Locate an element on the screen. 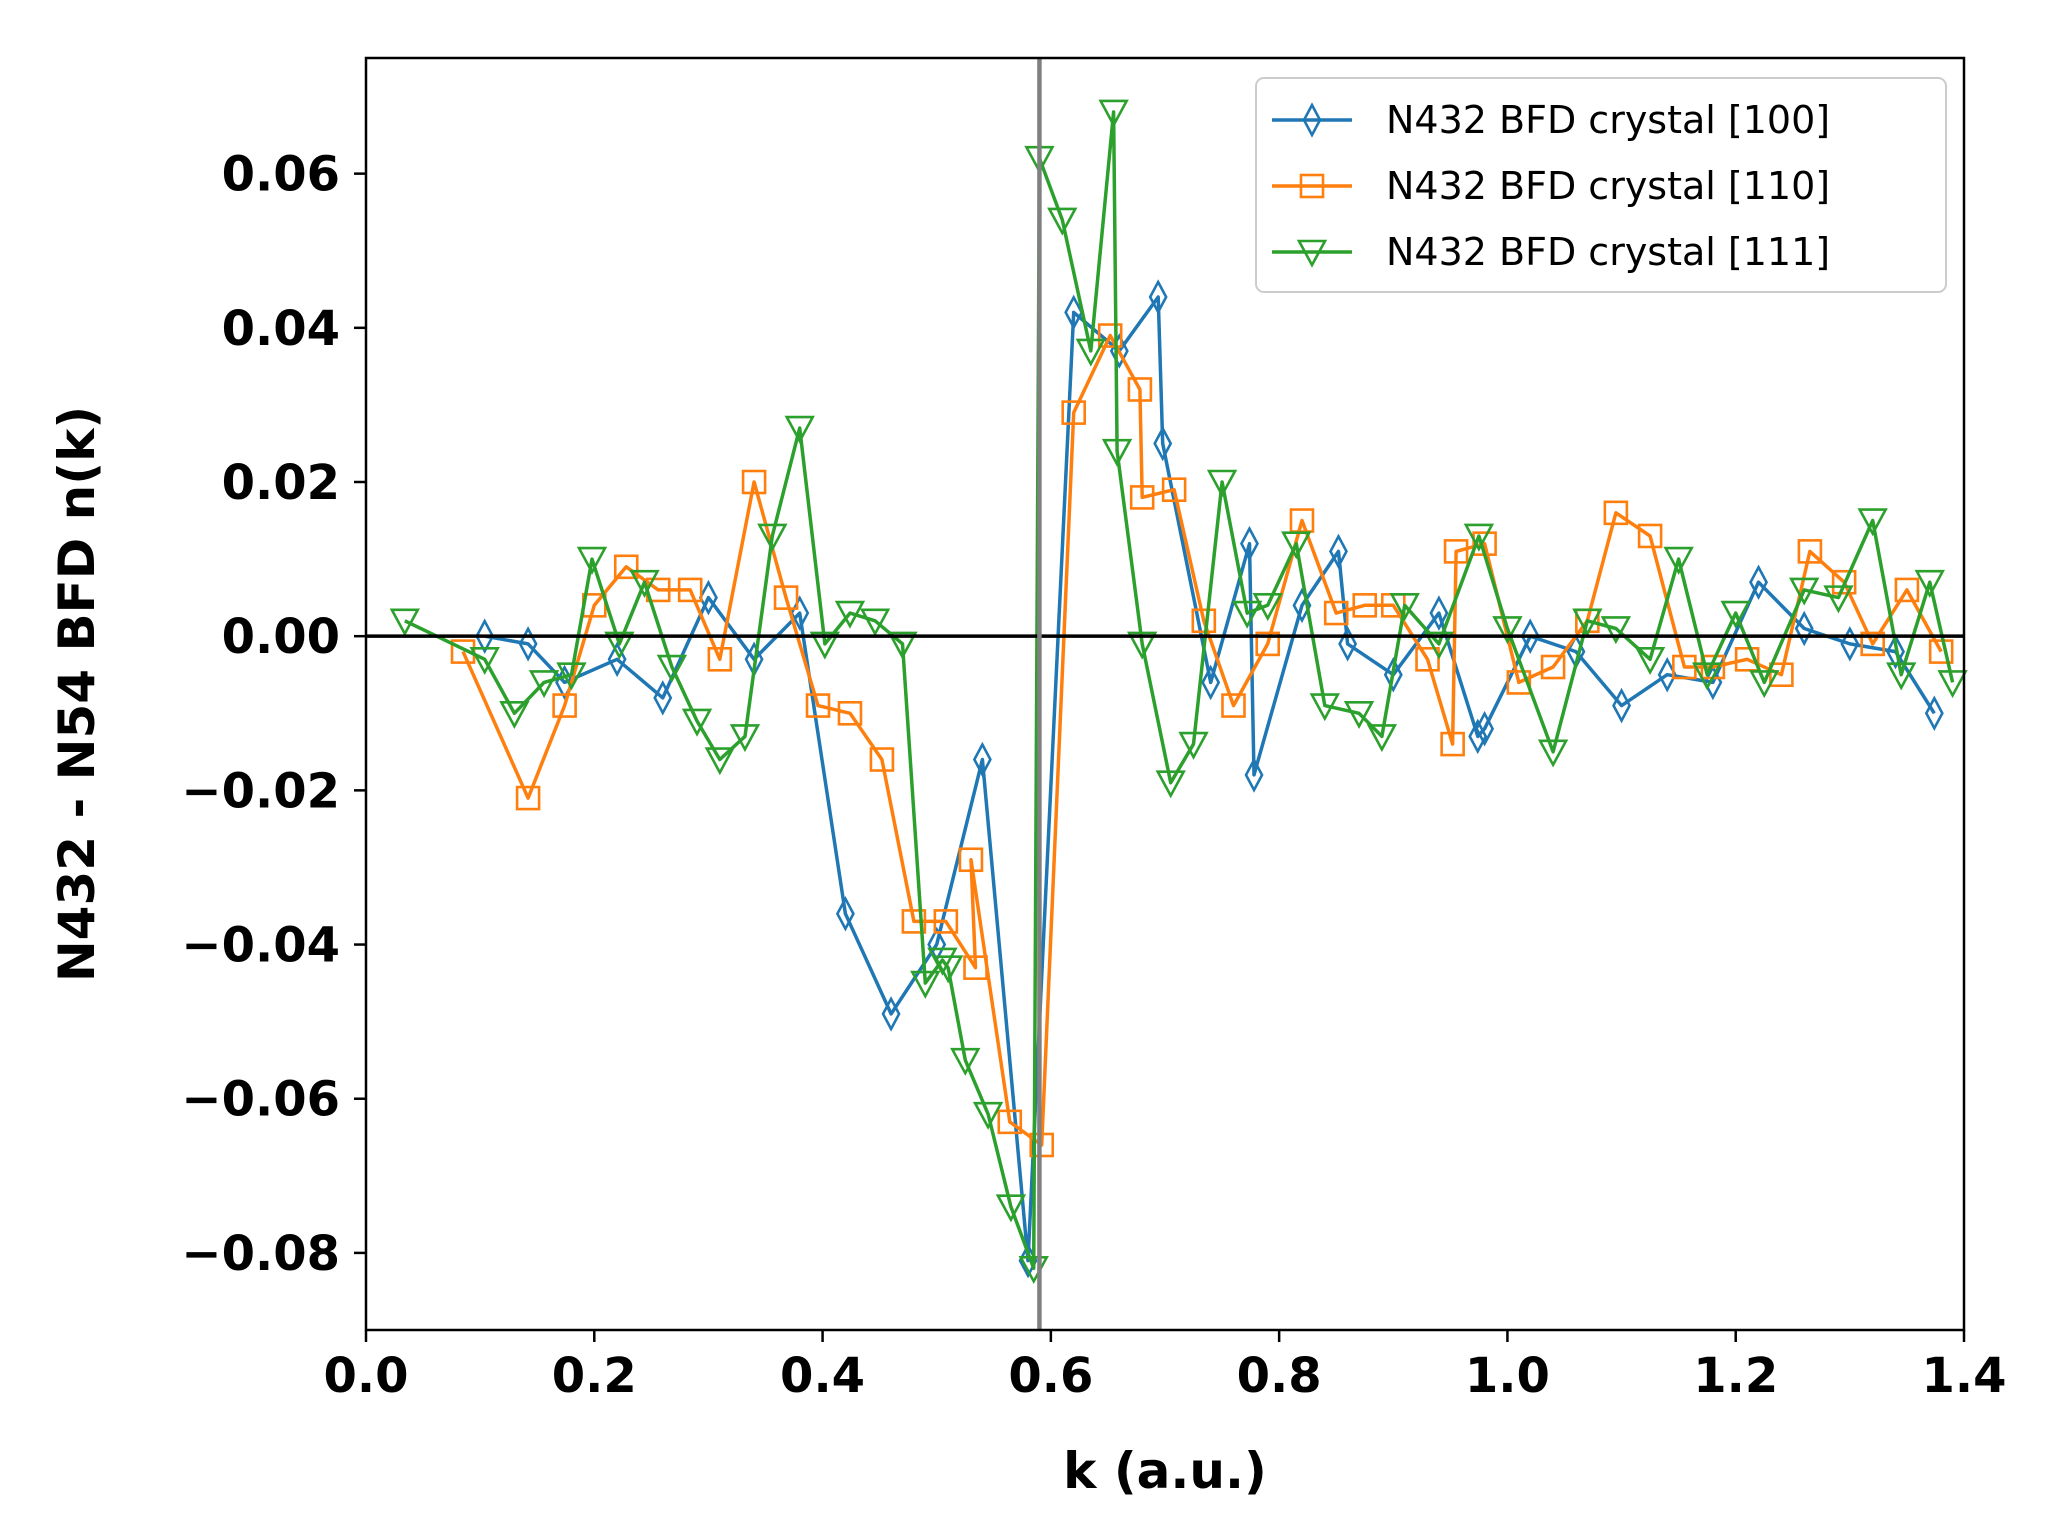 This screenshot has height=1536, width=2048. y-tick-label: −0.06 is located at coordinates (260, 1100).